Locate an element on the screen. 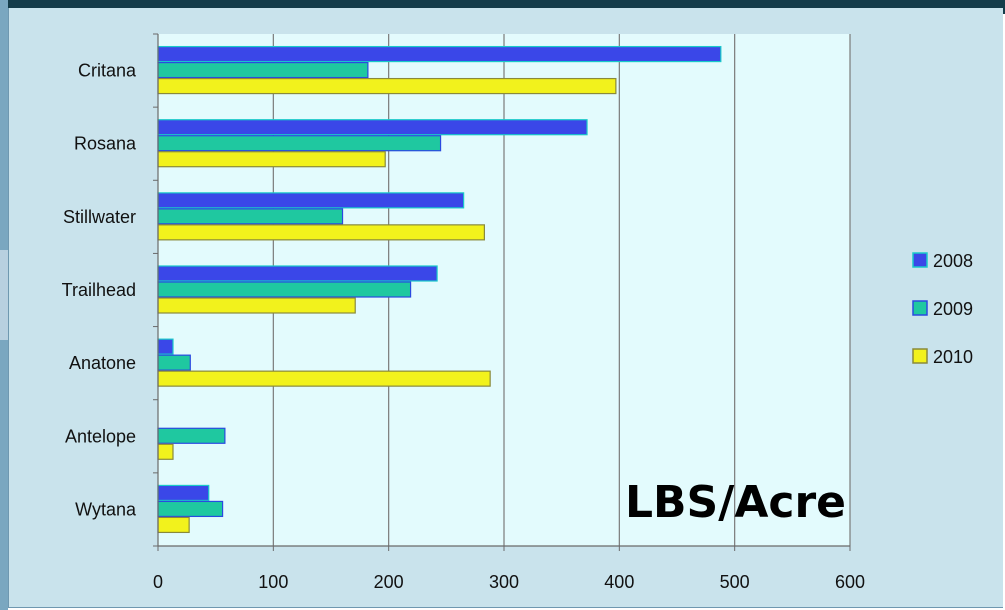  bar-trailhead-2010 is located at coordinates (256, 305).